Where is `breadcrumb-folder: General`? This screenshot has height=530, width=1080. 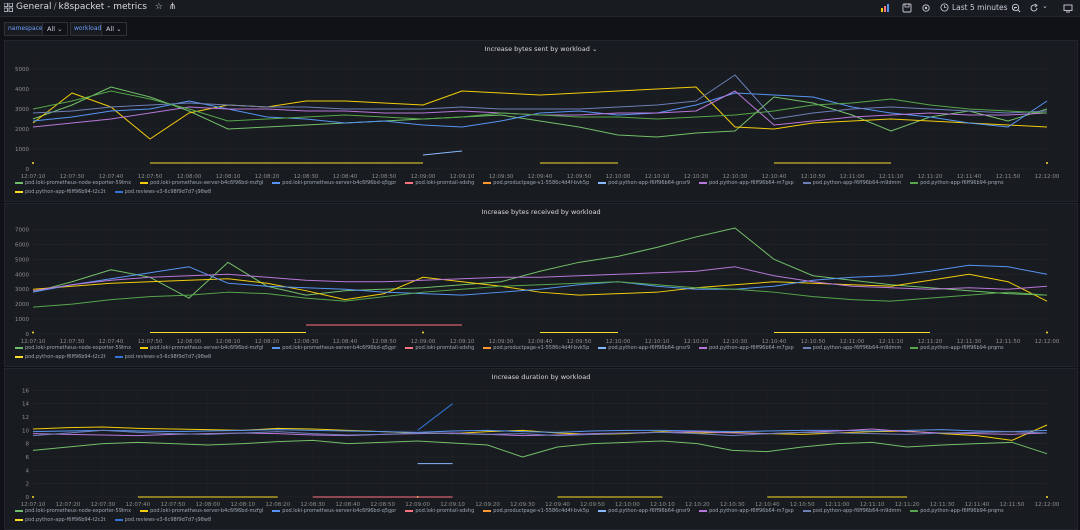 breadcrumb-folder: General is located at coordinates (34, 7).